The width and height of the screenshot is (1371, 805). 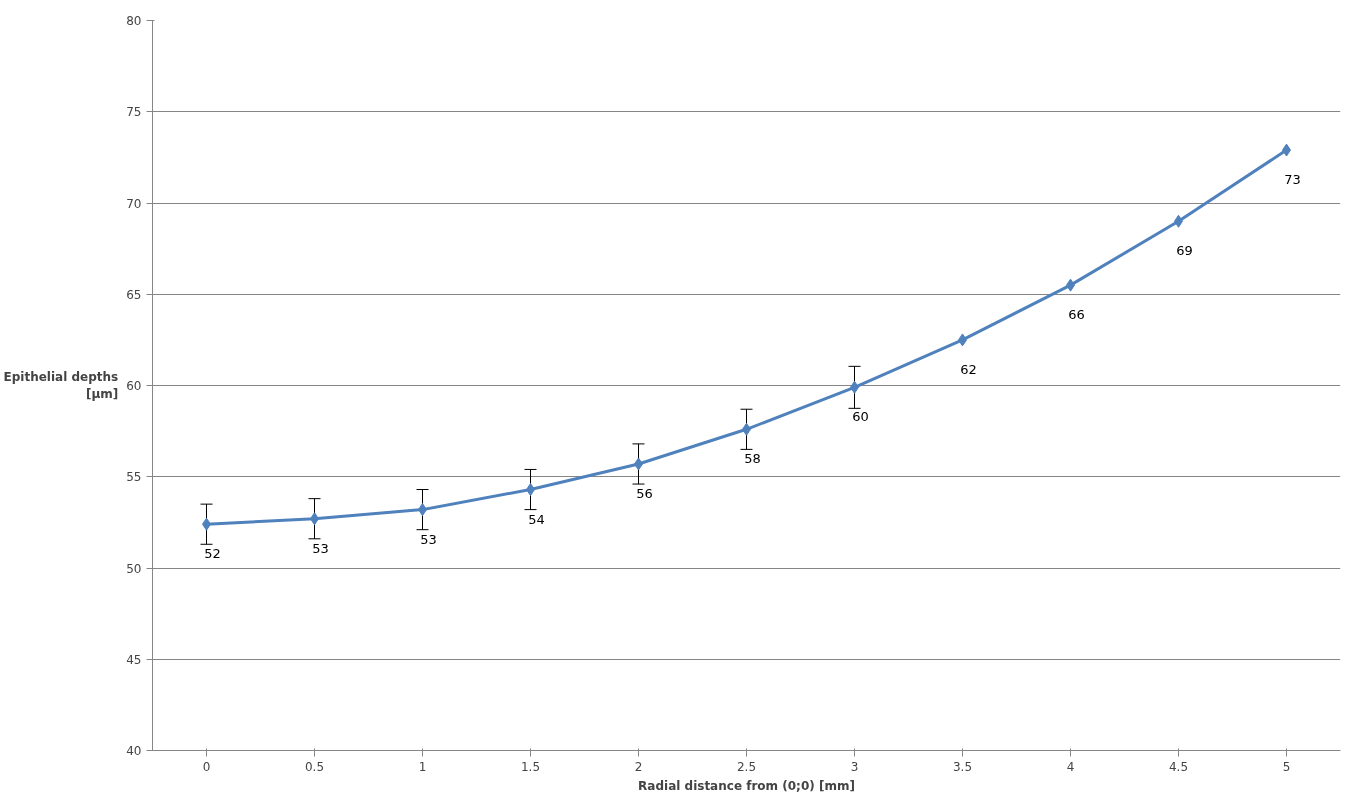 What do you see at coordinates (134, 294) in the screenshot?
I see `y-tick-label: 65` at bounding box center [134, 294].